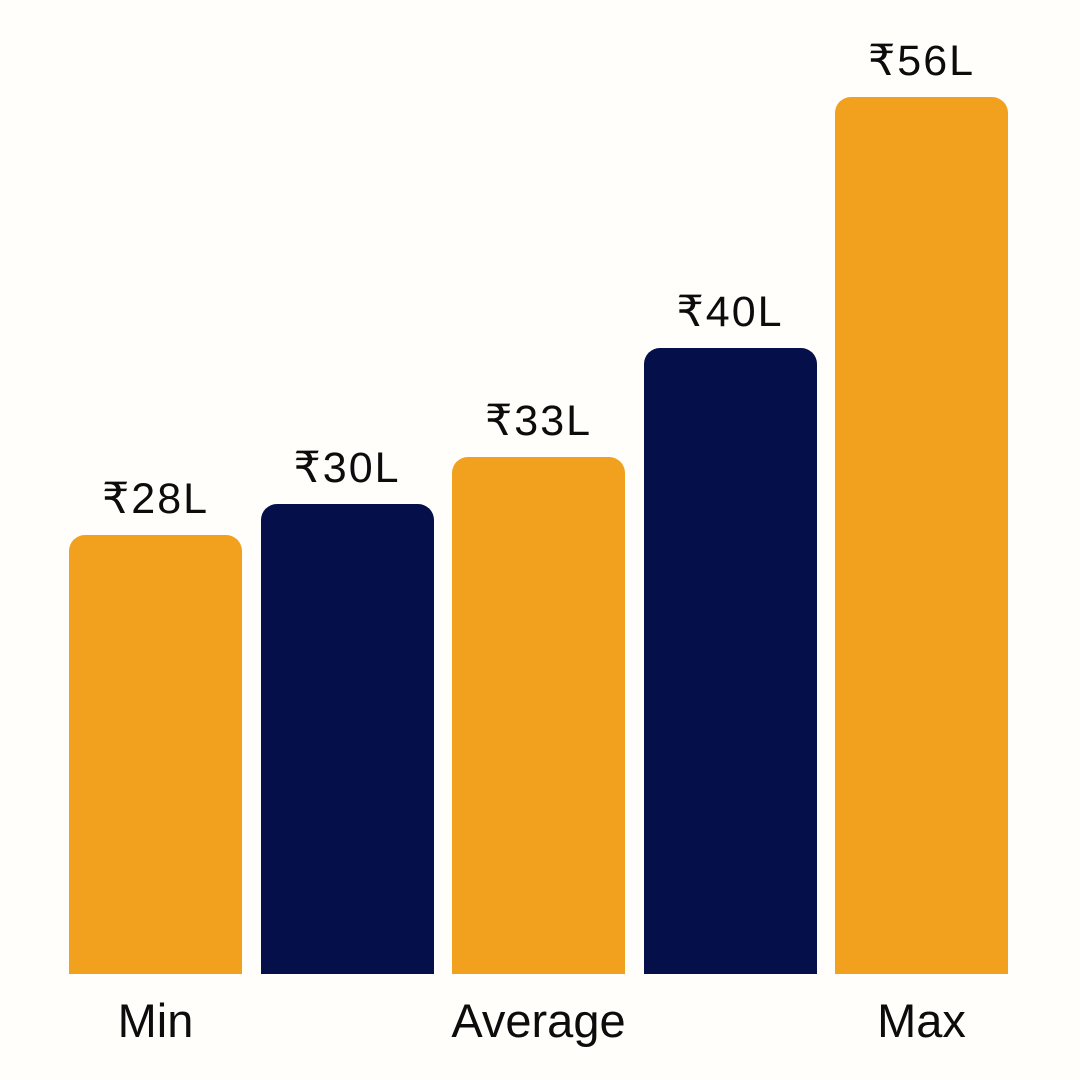 The height and width of the screenshot is (1080, 1080). Describe the element at coordinates (730, 312) in the screenshot. I see `bar-value-label-3: ₹40L` at that location.